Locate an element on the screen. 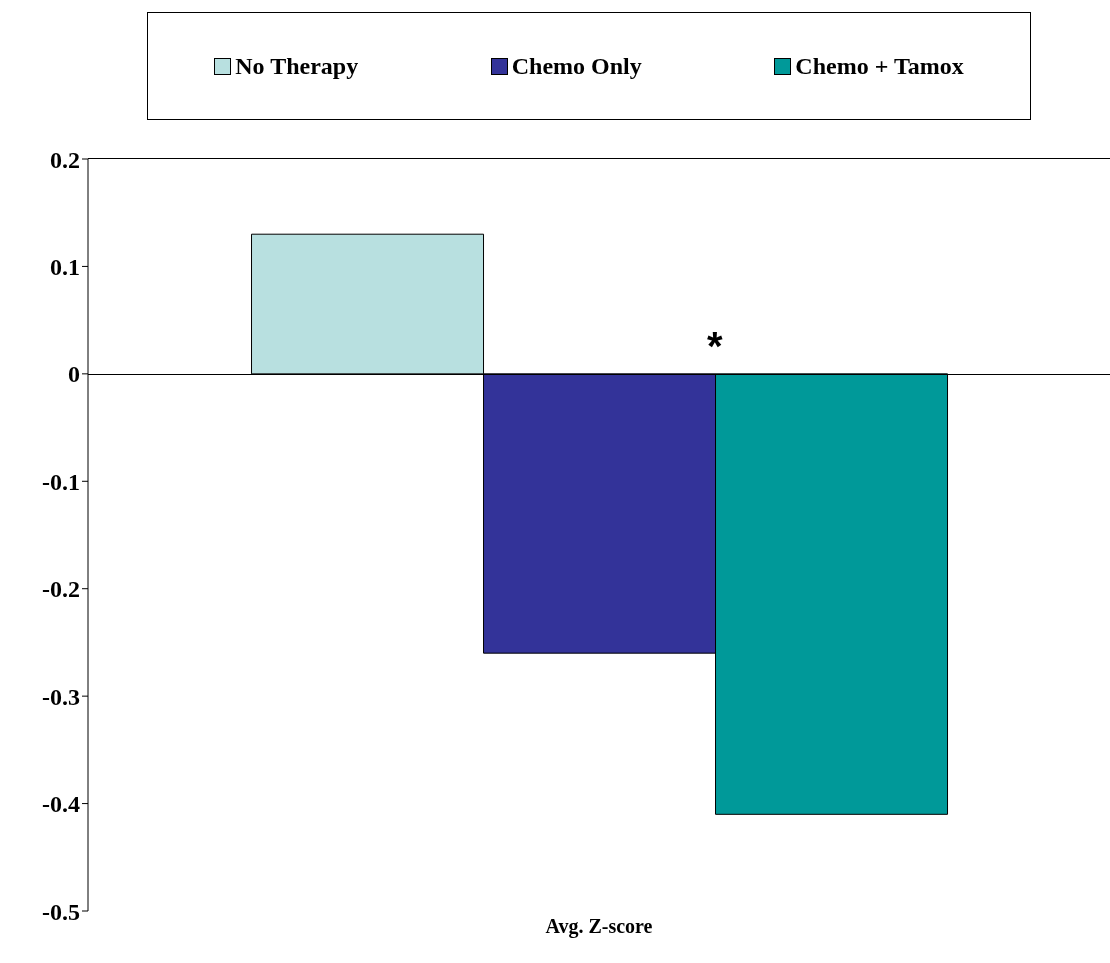  y-tick-label: 0 is located at coordinates (74, 374).